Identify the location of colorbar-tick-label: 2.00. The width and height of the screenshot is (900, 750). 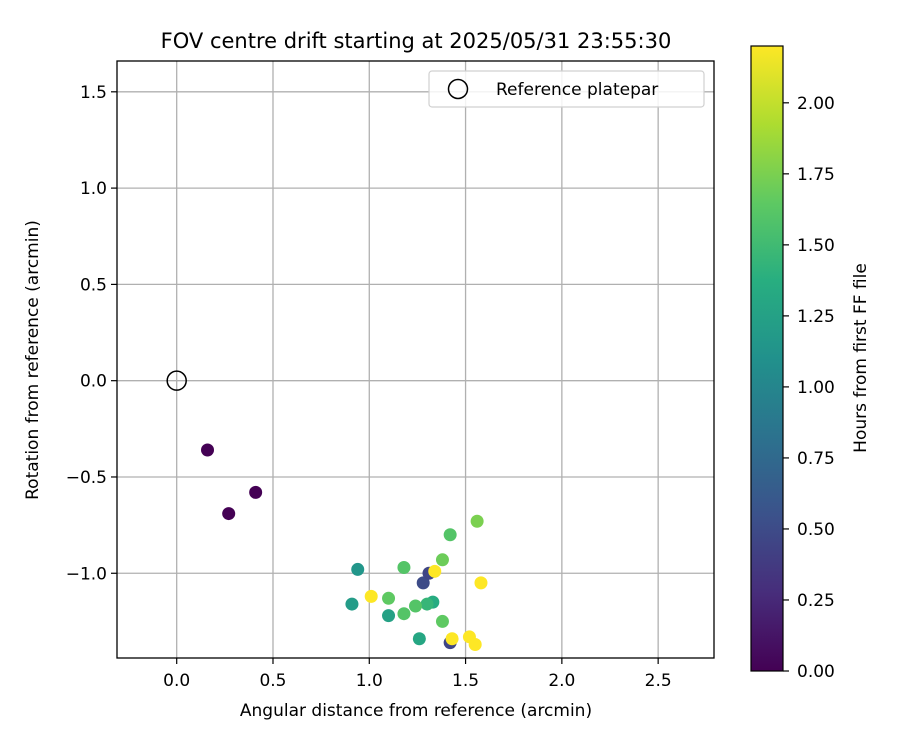
(816, 104).